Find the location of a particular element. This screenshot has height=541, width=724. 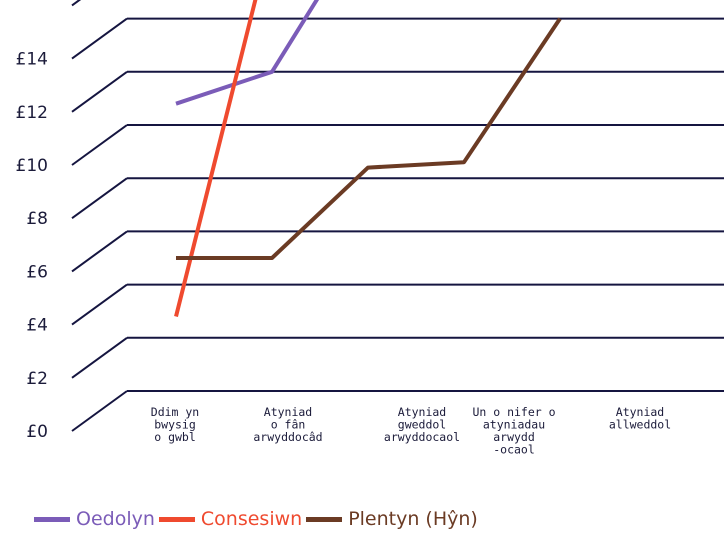

legend-swatch-oedolyn is located at coordinates (52, 519).